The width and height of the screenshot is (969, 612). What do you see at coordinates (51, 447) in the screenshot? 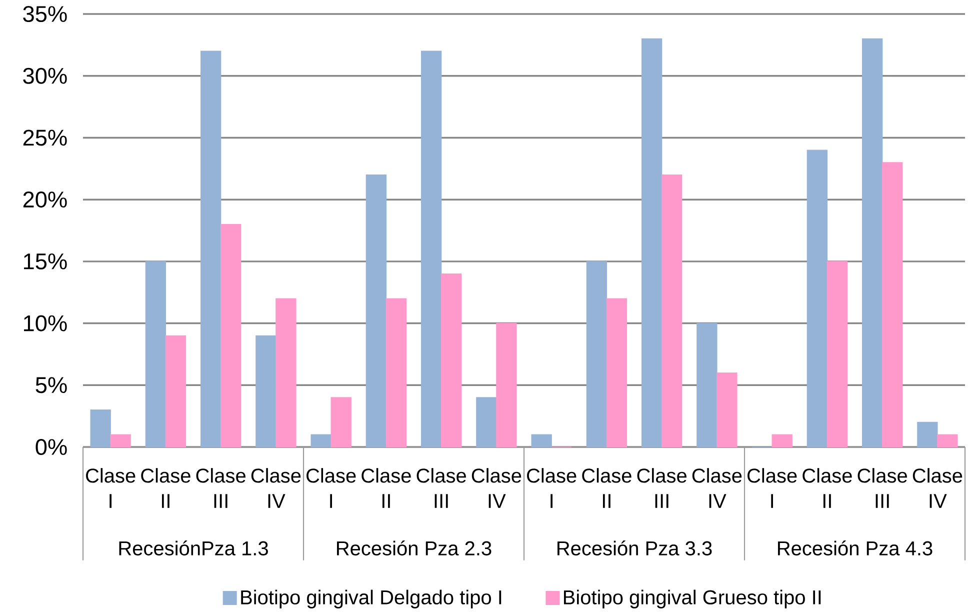
I see `y-tick-label: 0%` at bounding box center [51, 447].